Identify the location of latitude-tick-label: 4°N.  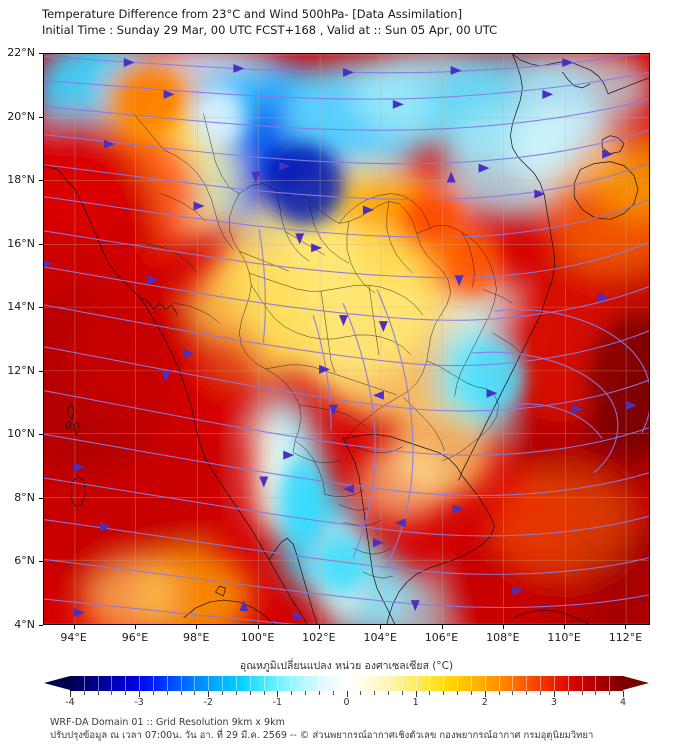
(24, 624).